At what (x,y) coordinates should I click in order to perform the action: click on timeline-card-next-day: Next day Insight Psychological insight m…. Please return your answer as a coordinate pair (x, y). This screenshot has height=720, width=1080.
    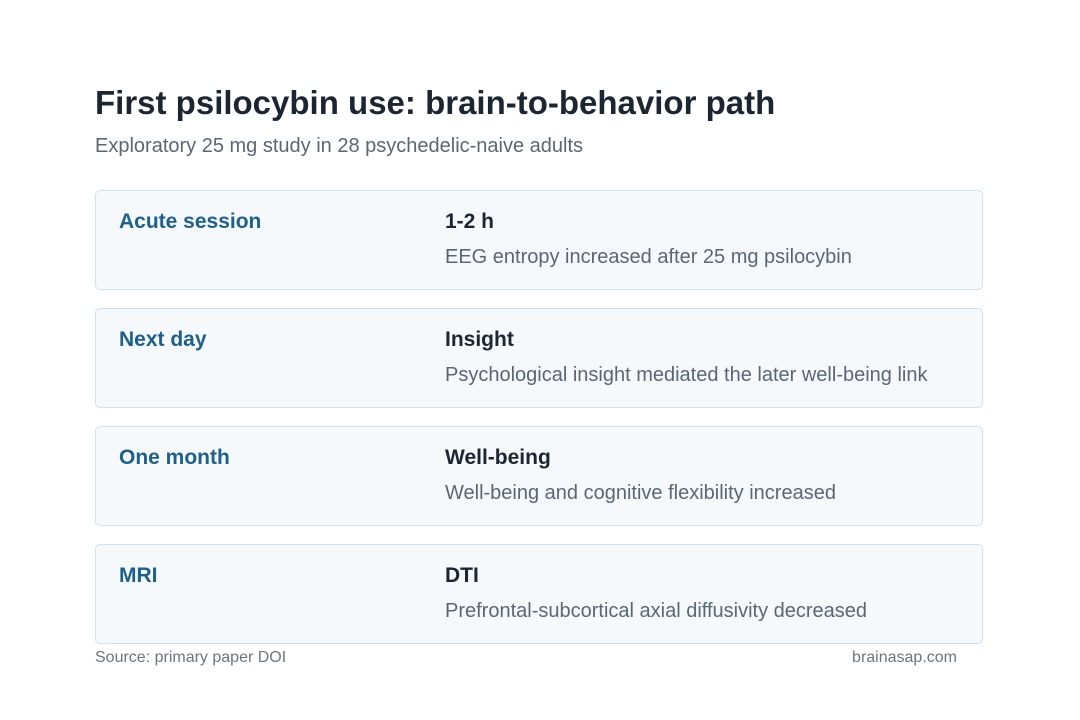
    Looking at the image, I should click on (539, 358).